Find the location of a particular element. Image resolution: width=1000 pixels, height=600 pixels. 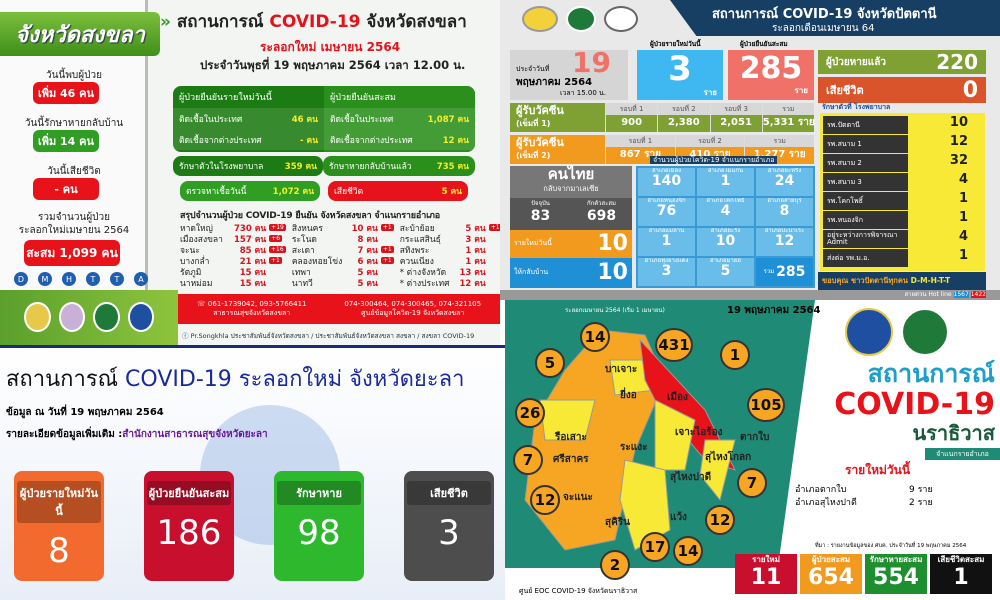

card-label: ผู้ป่วยยืนยันสะสม is located at coordinates (189, 493).